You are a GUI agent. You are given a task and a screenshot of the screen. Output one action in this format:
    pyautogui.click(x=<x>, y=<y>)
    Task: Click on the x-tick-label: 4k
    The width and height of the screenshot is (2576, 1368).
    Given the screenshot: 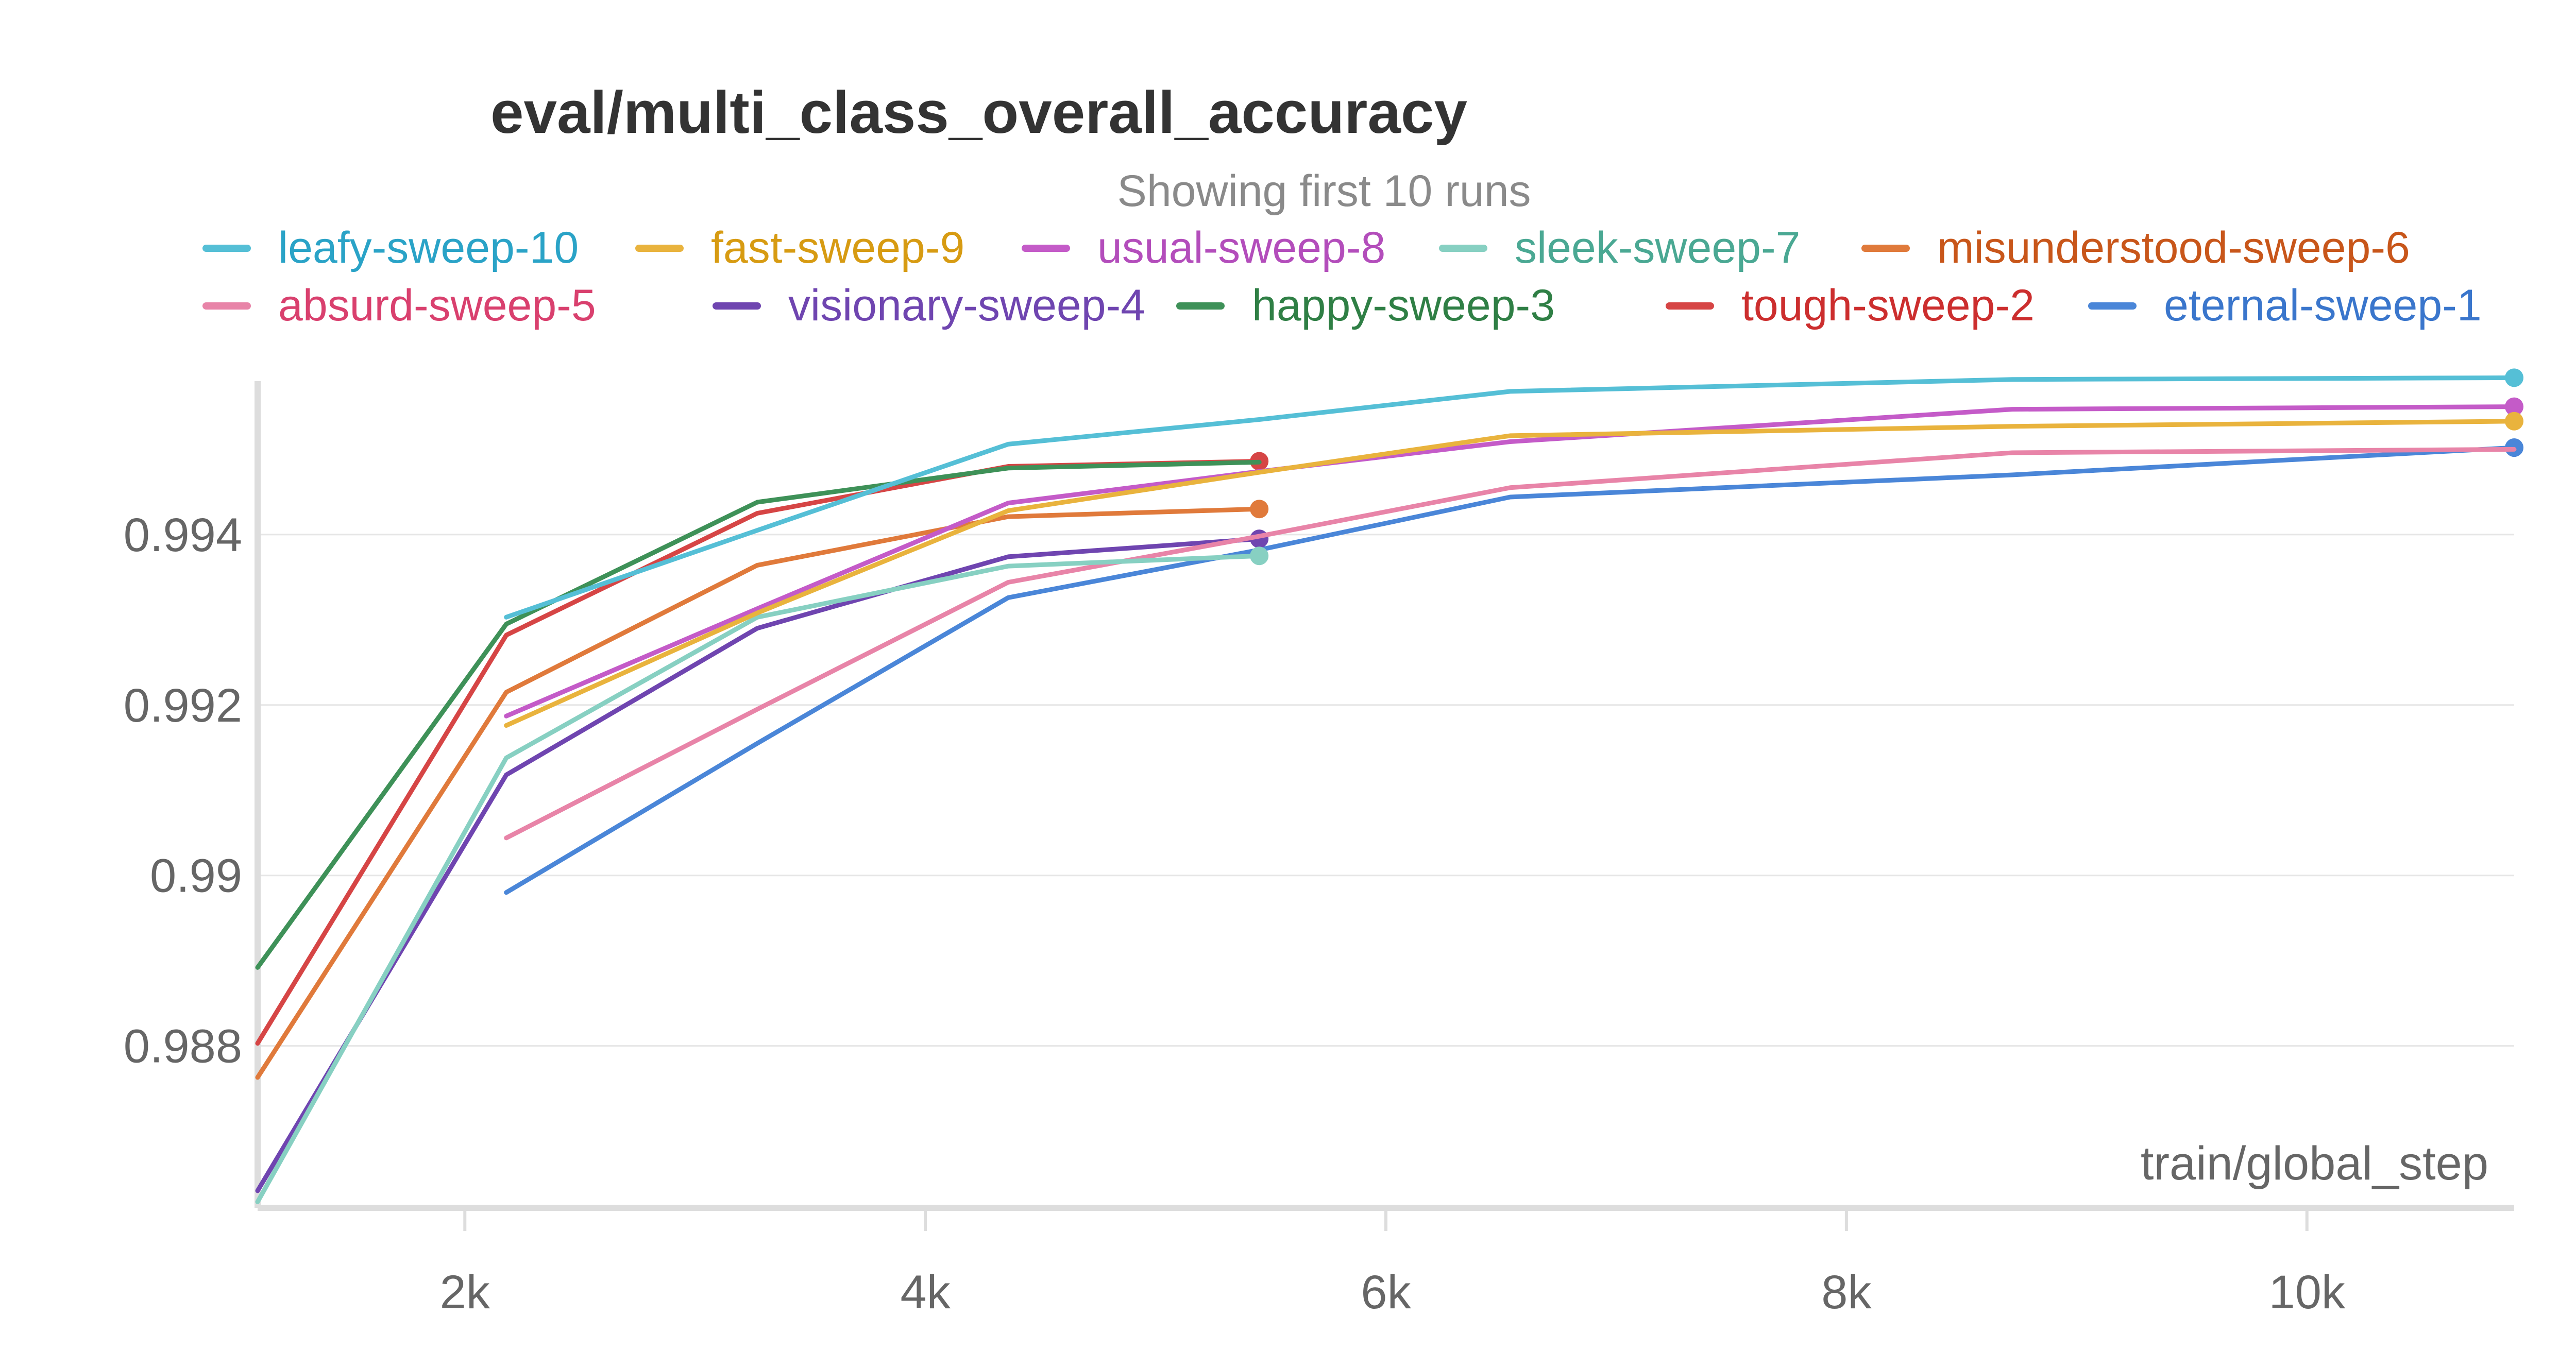 What is the action you would take?
    pyautogui.click(x=926, y=1292)
    